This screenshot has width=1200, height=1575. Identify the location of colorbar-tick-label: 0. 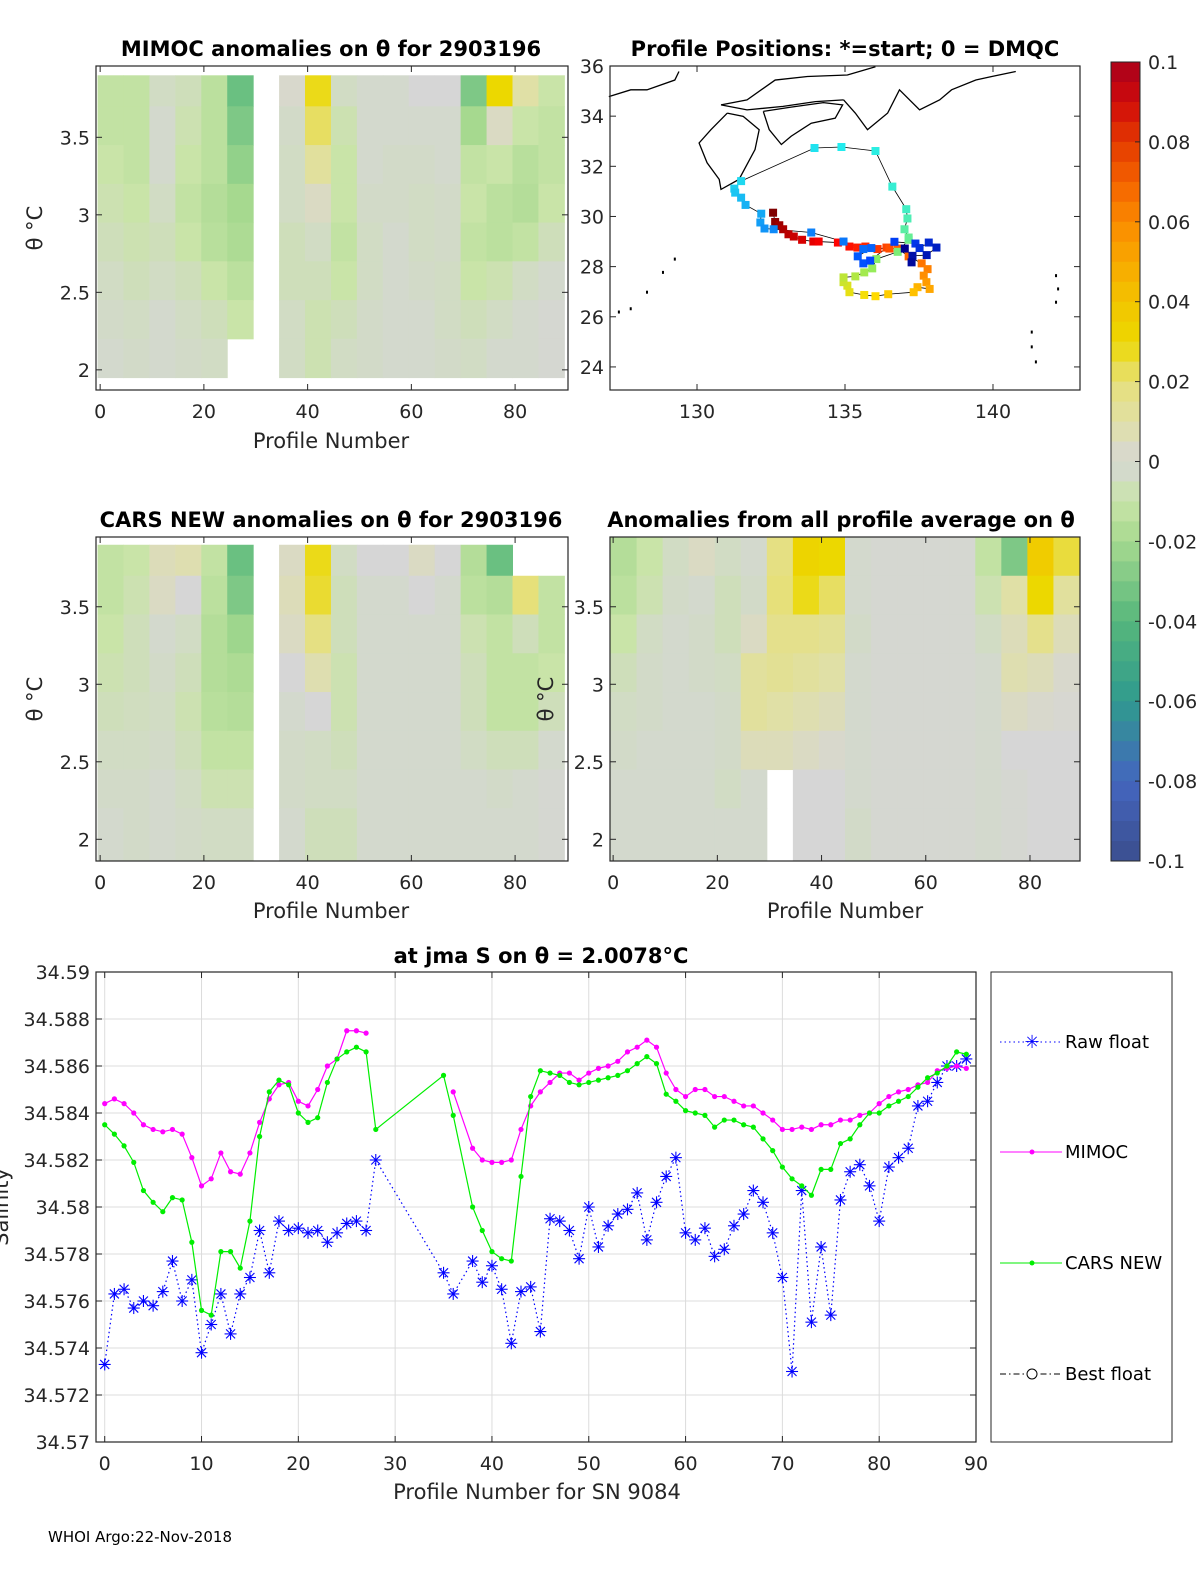
(1154, 463).